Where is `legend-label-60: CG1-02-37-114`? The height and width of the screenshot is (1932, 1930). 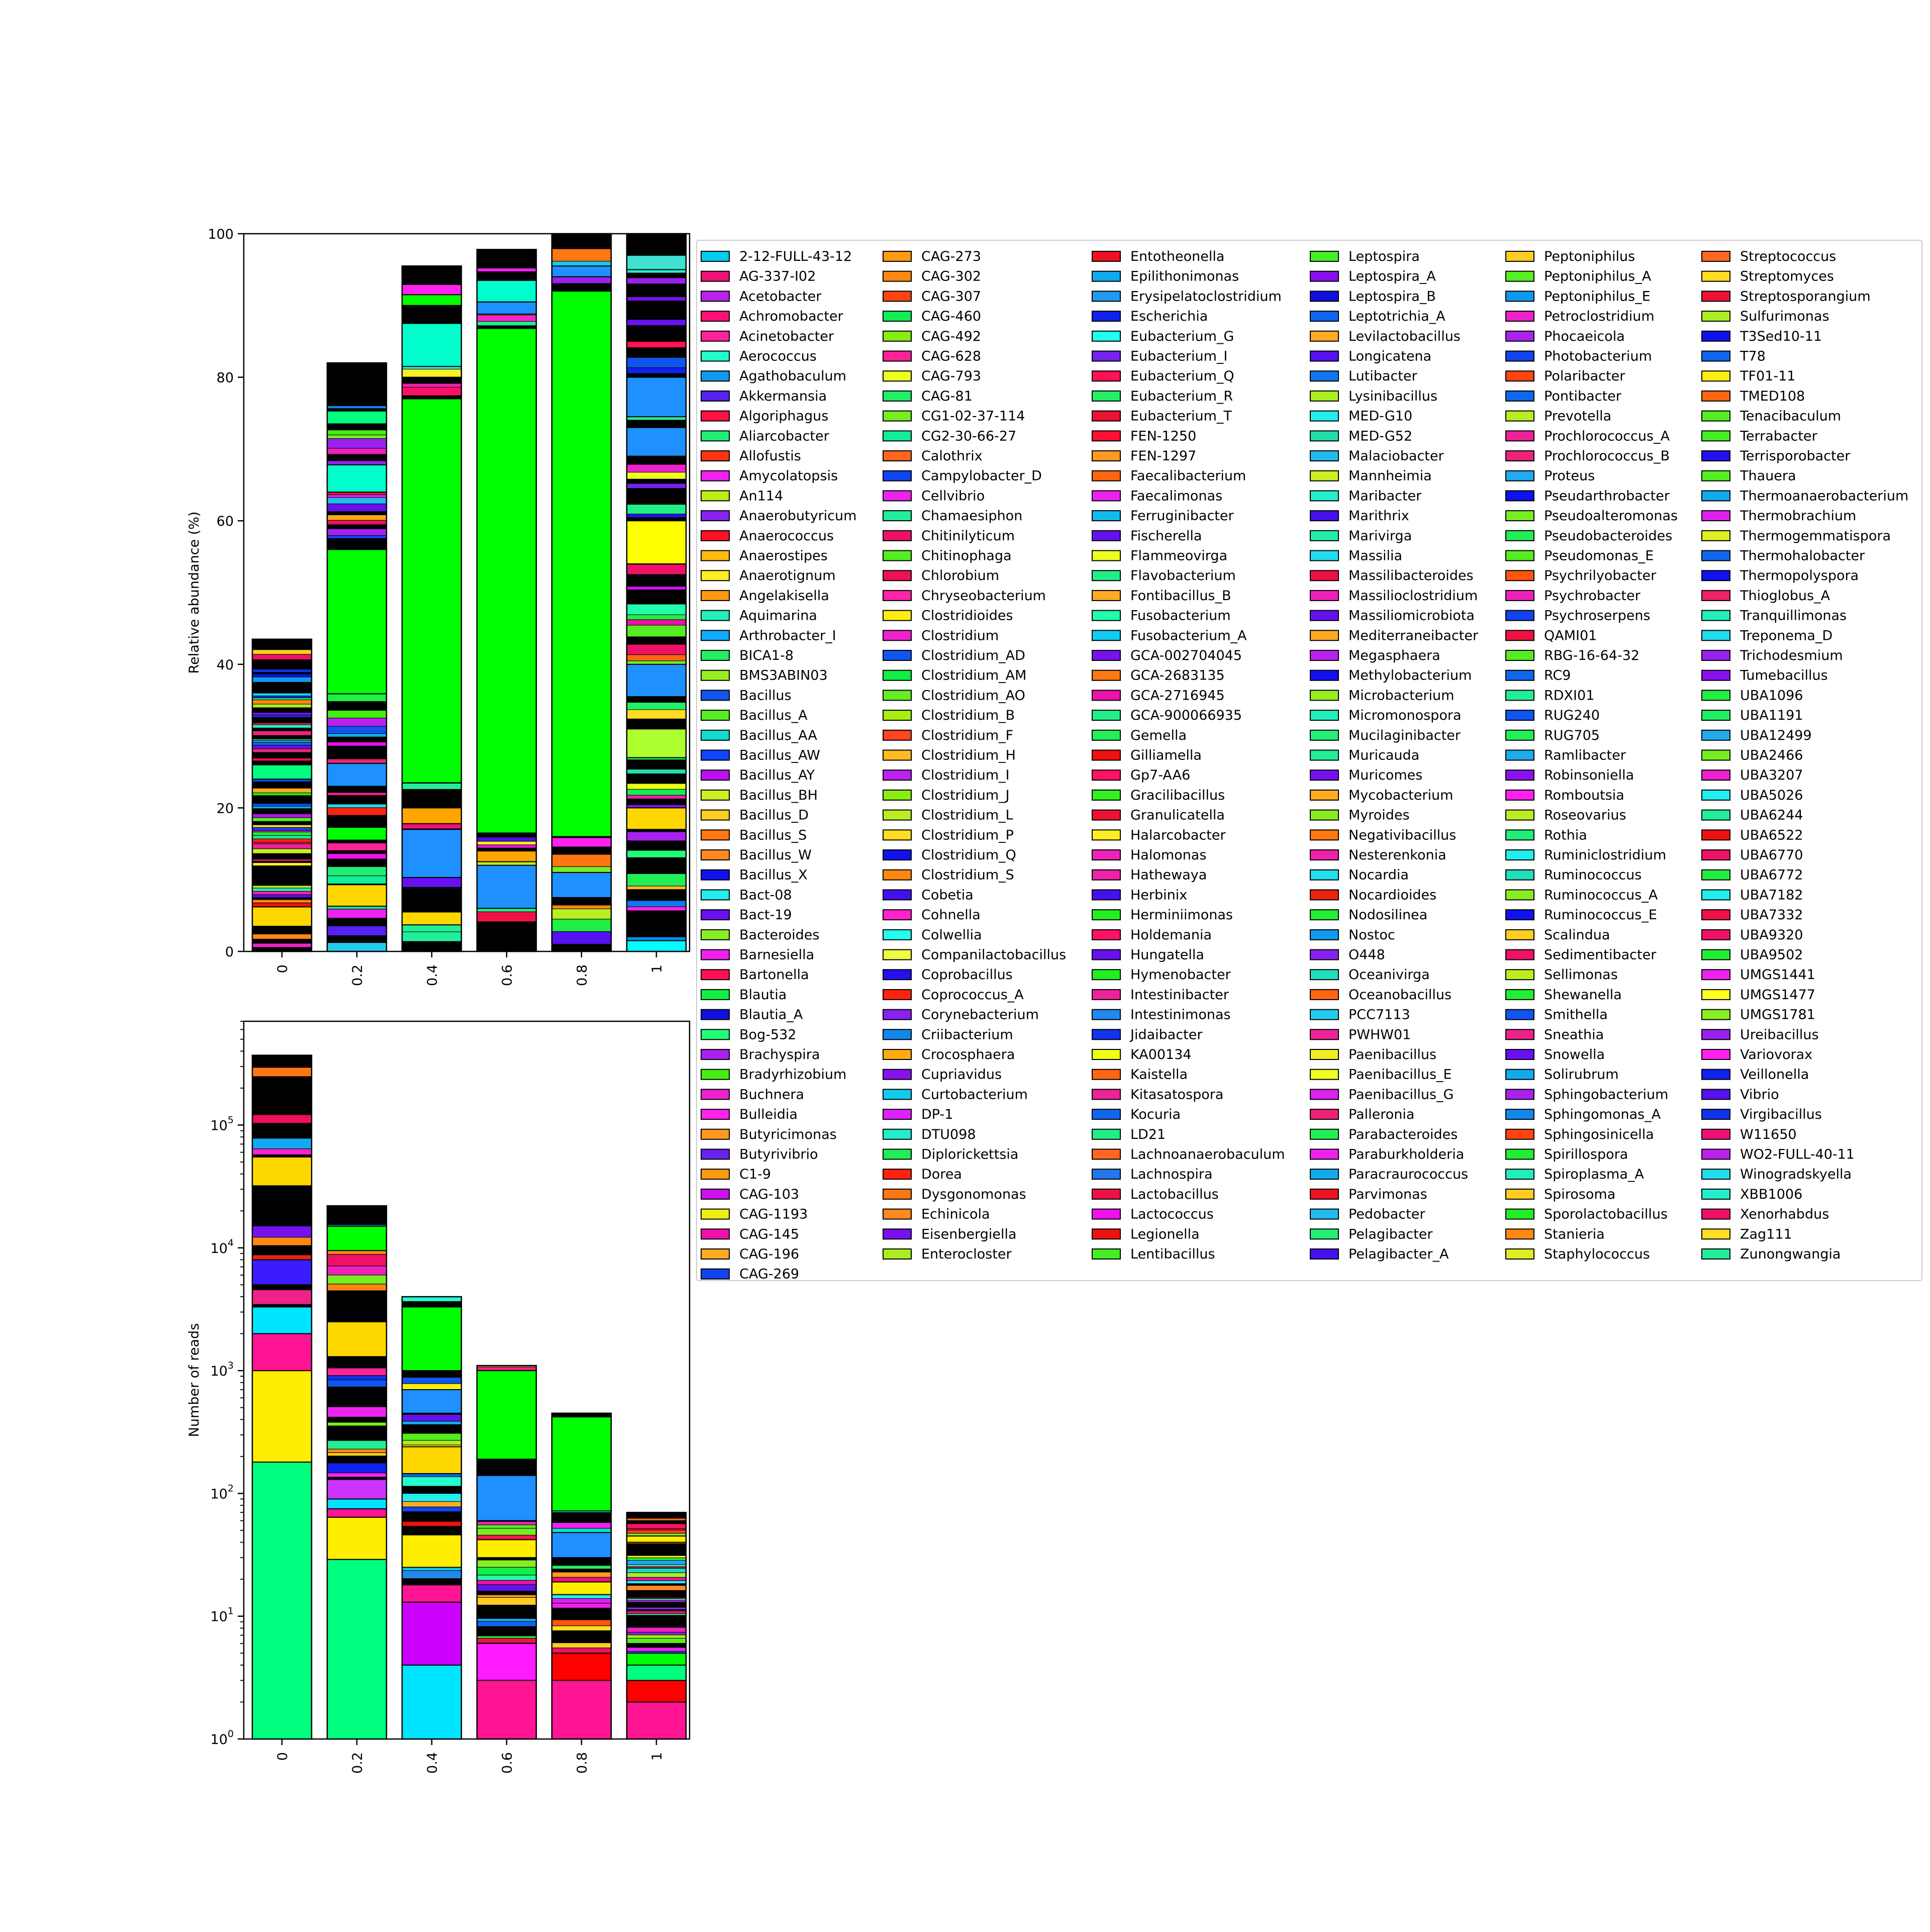 legend-label-60: CG1-02-37-114 is located at coordinates (973, 416).